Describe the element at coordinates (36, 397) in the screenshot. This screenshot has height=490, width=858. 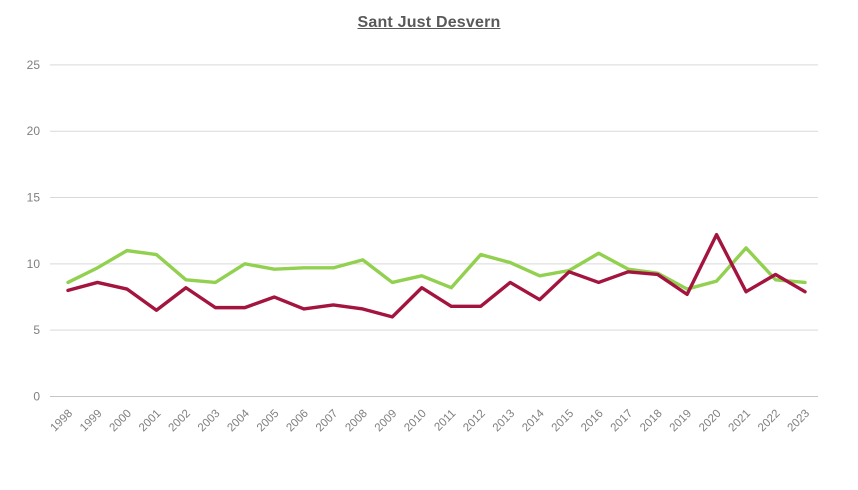
I see `y-tick-label: 0` at that location.